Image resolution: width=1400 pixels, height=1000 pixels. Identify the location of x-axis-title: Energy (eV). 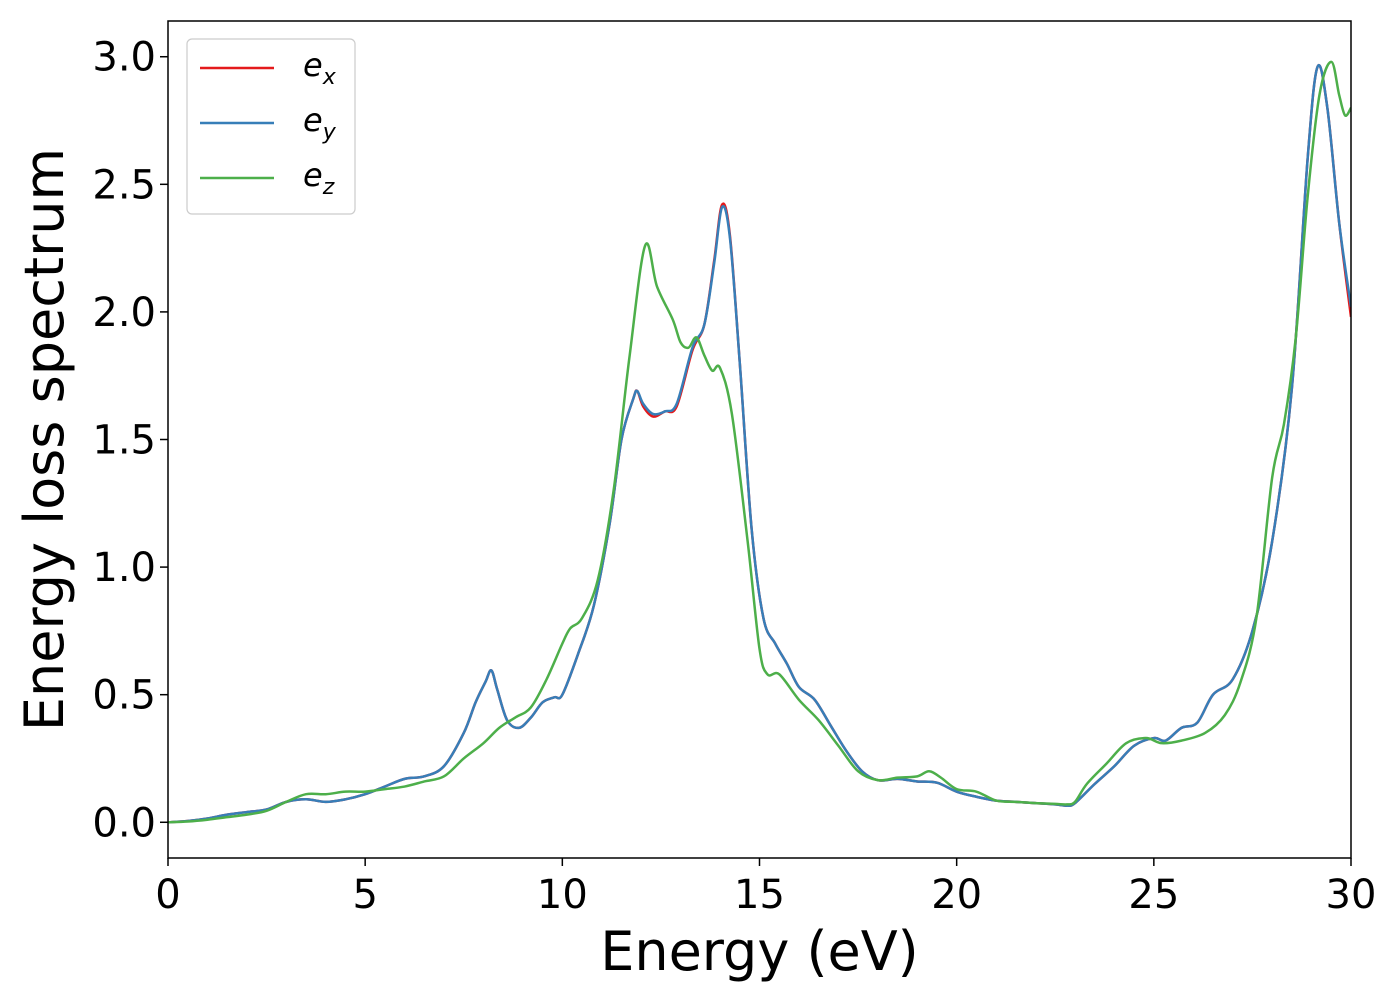
(759, 951).